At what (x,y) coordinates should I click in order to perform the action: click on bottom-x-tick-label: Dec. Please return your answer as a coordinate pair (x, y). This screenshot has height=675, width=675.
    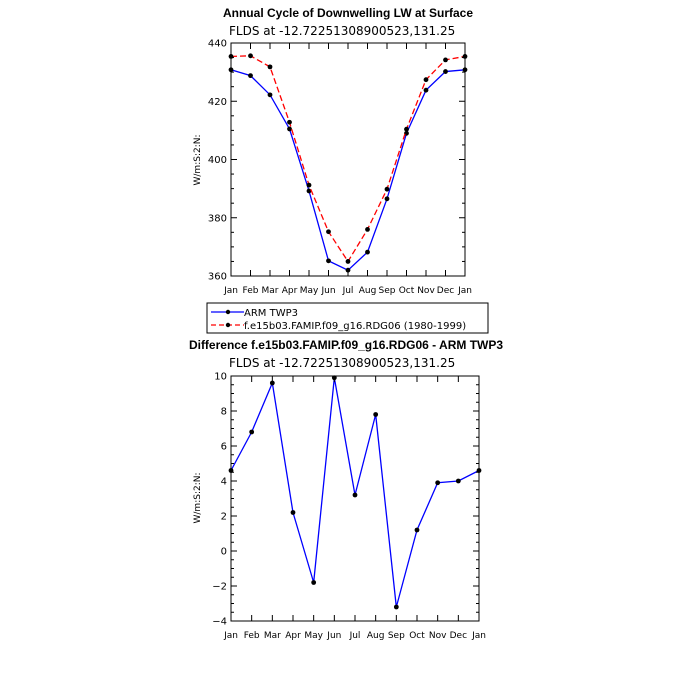
    Looking at the image, I should click on (458, 636).